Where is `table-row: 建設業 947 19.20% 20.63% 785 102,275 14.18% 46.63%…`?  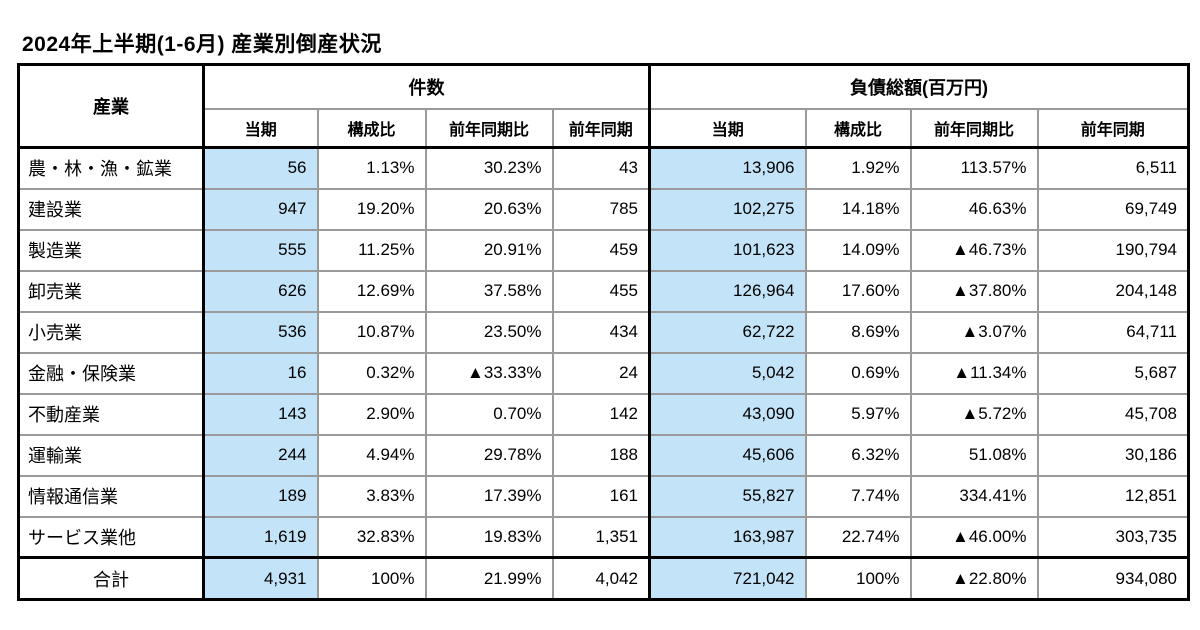 table-row: 建設業 947 19.20% 20.63% 785 102,275 14.18% 46.63%… is located at coordinates (603, 209).